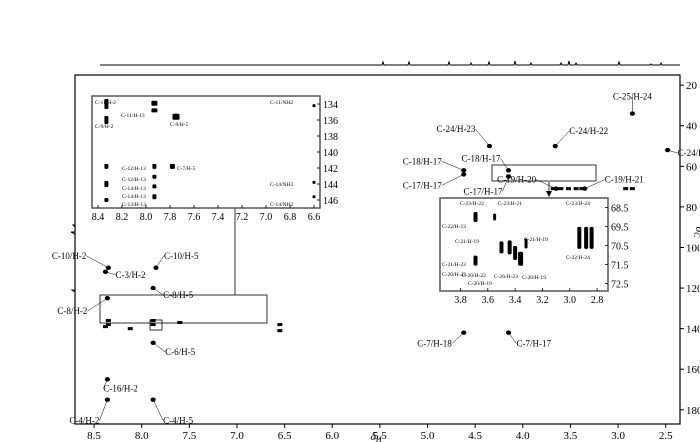 This screenshot has width=700, height=442. Describe the element at coordinates (194, 217) in the screenshot. I see `inset-x-tick-label: 7.6` at that location.